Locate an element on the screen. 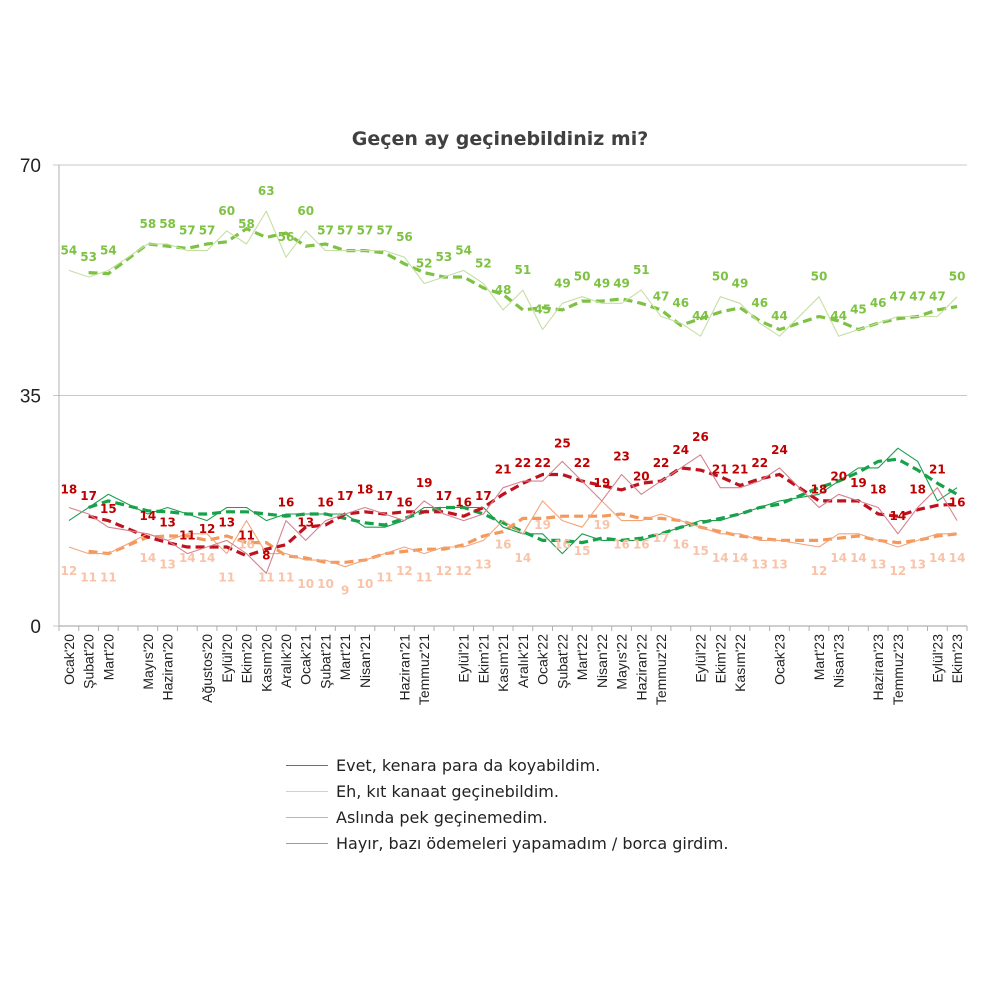 The image size is (1000, 1000). x-tick-label: Nisan'21 is located at coordinates (365, 661).